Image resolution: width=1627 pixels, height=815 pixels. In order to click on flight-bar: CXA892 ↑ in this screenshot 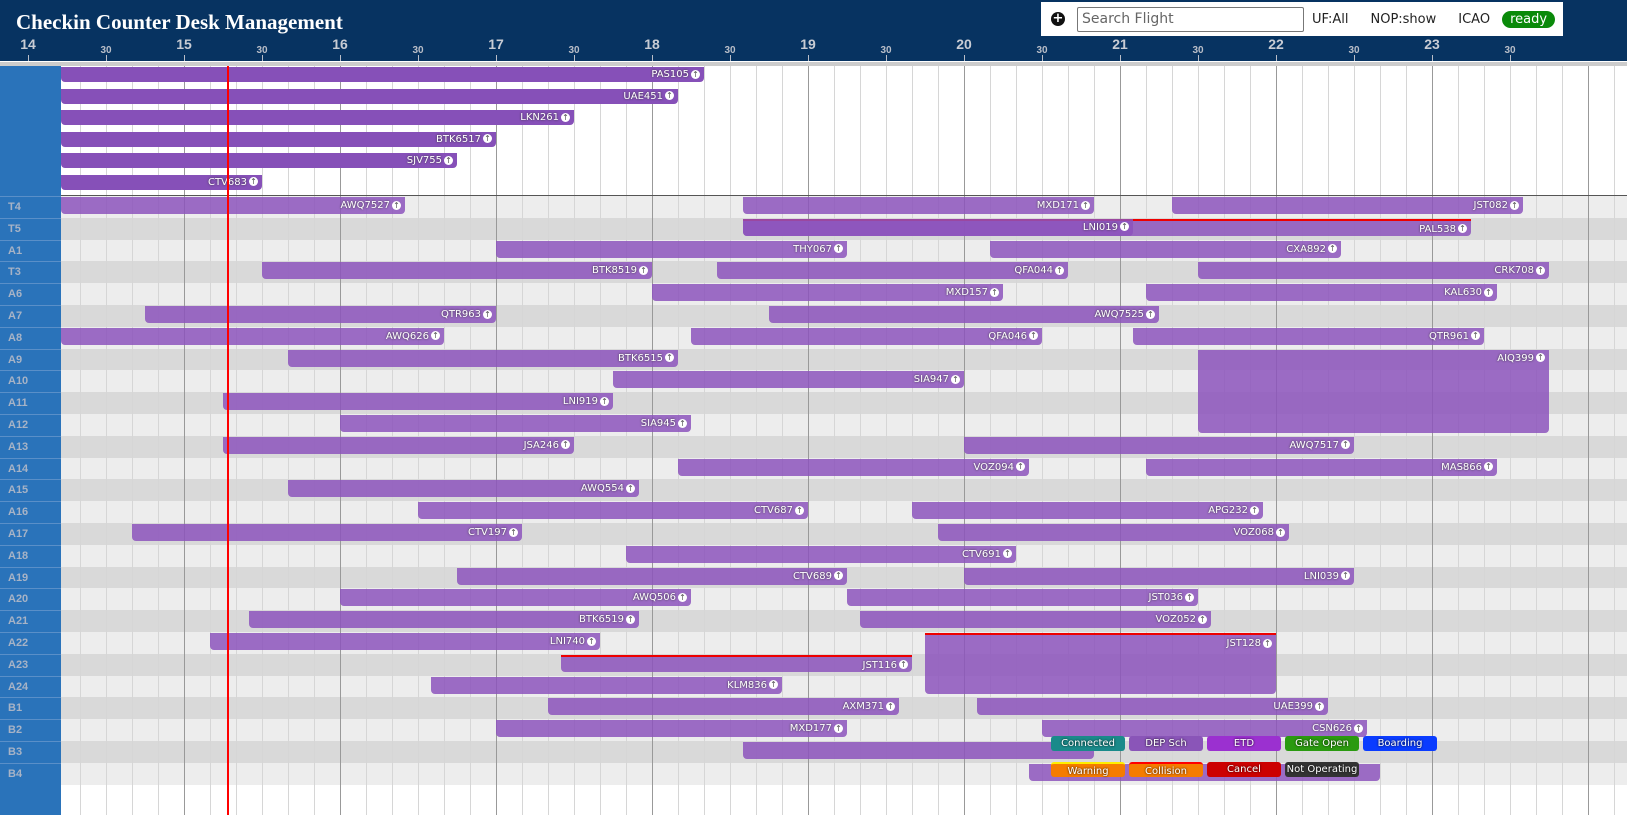, I will do `click(1165, 249)`.